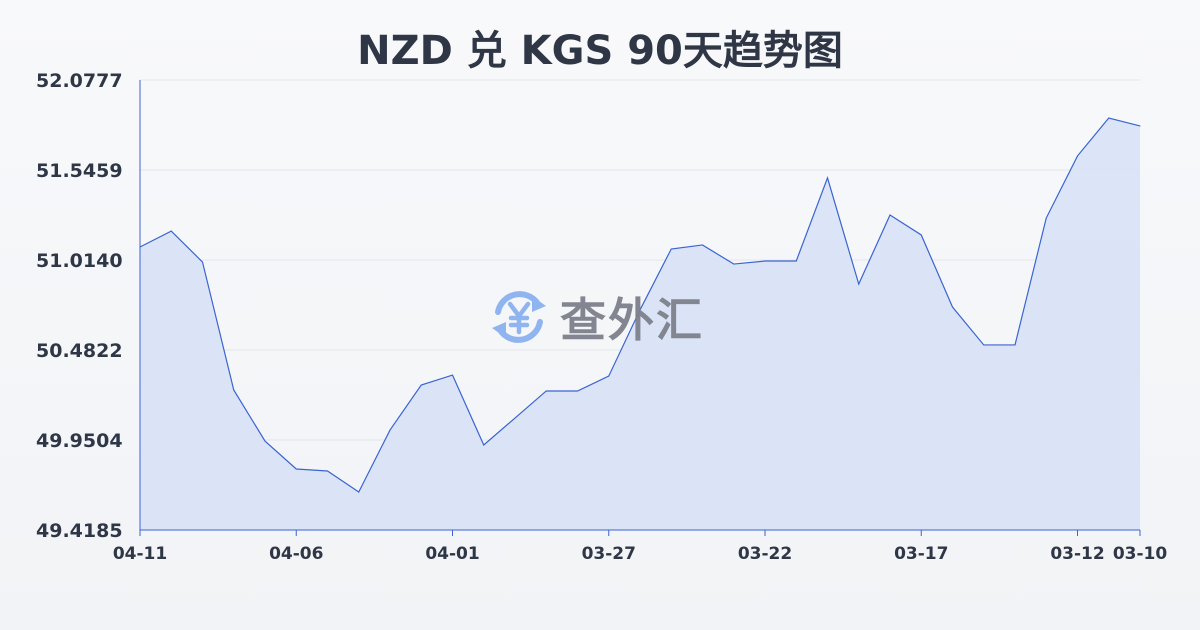 The height and width of the screenshot is (630, 1200). What do you see at coordinates (519, 317) in the screenshot?
I see `yen-exchange-icon` at bounding box center [519, 317].